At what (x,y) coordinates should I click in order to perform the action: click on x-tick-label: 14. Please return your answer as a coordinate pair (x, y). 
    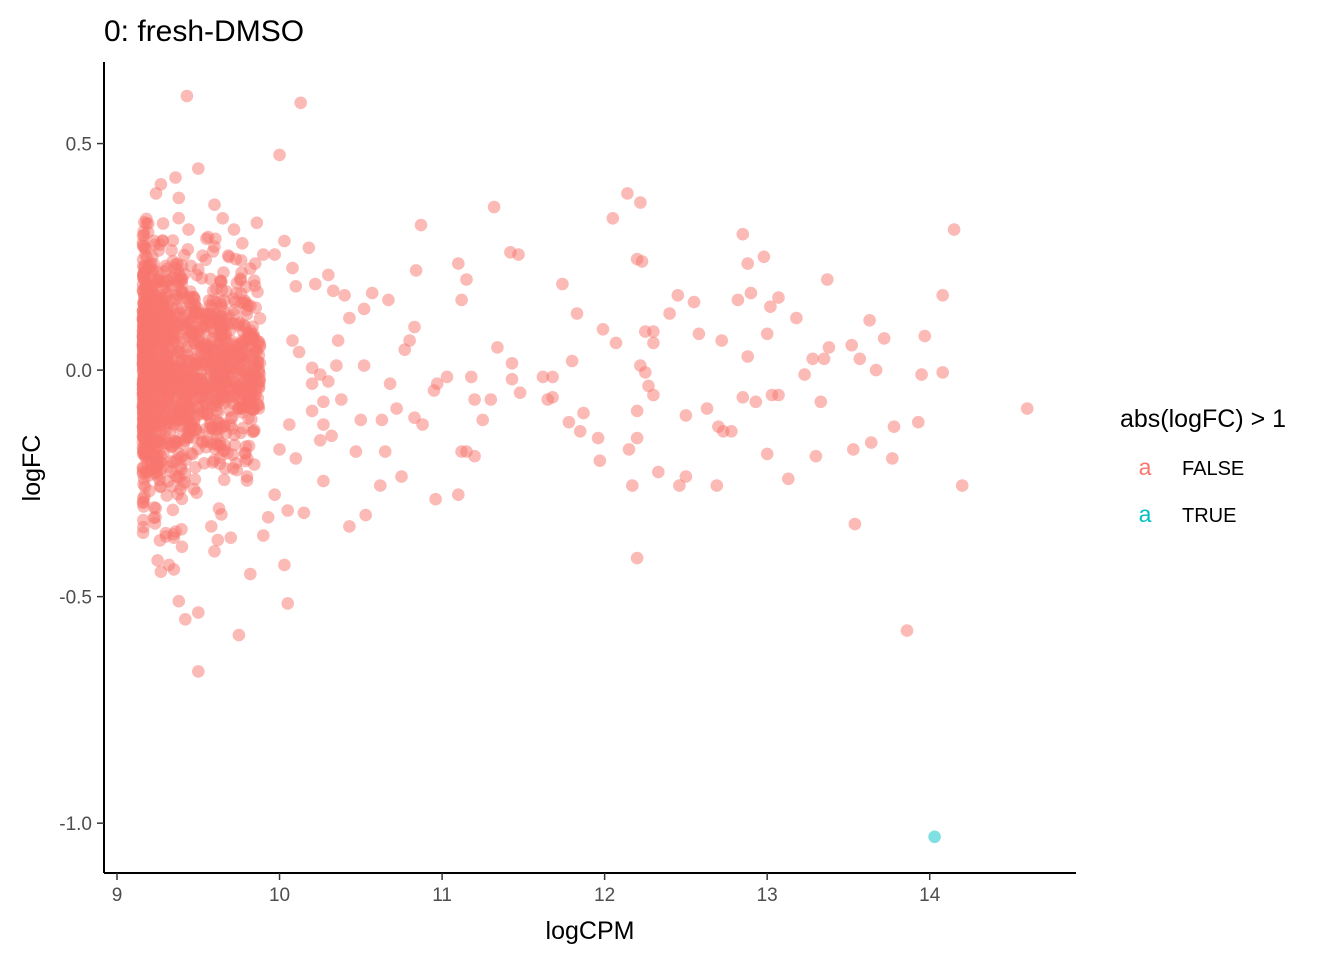
    Looking at the image, I should click on (930, 895).